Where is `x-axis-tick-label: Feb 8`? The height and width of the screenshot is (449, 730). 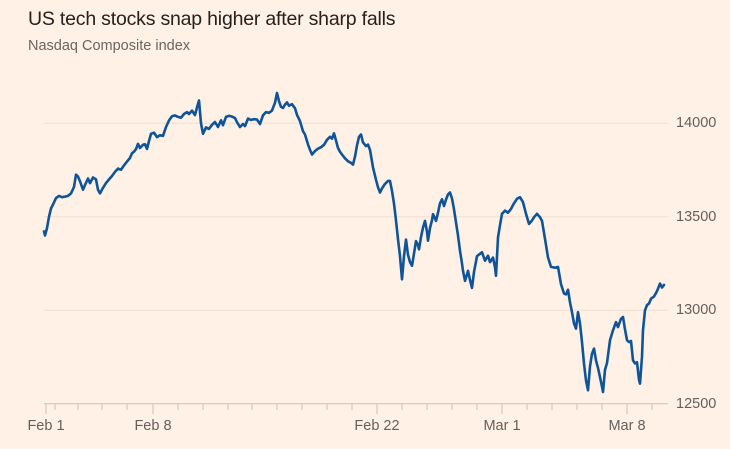
x-axis-tick-label: Feb 8 is located at coordinates (153, 426).